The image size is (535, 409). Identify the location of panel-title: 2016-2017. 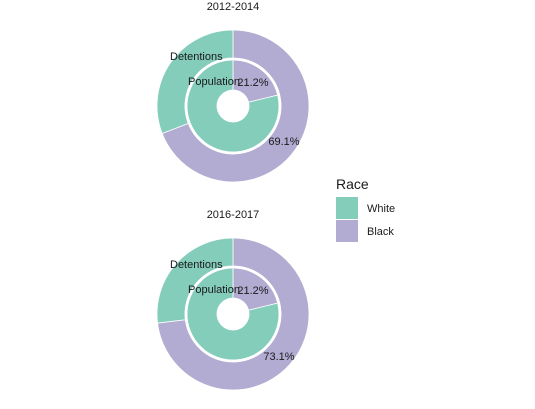
(233, 215).